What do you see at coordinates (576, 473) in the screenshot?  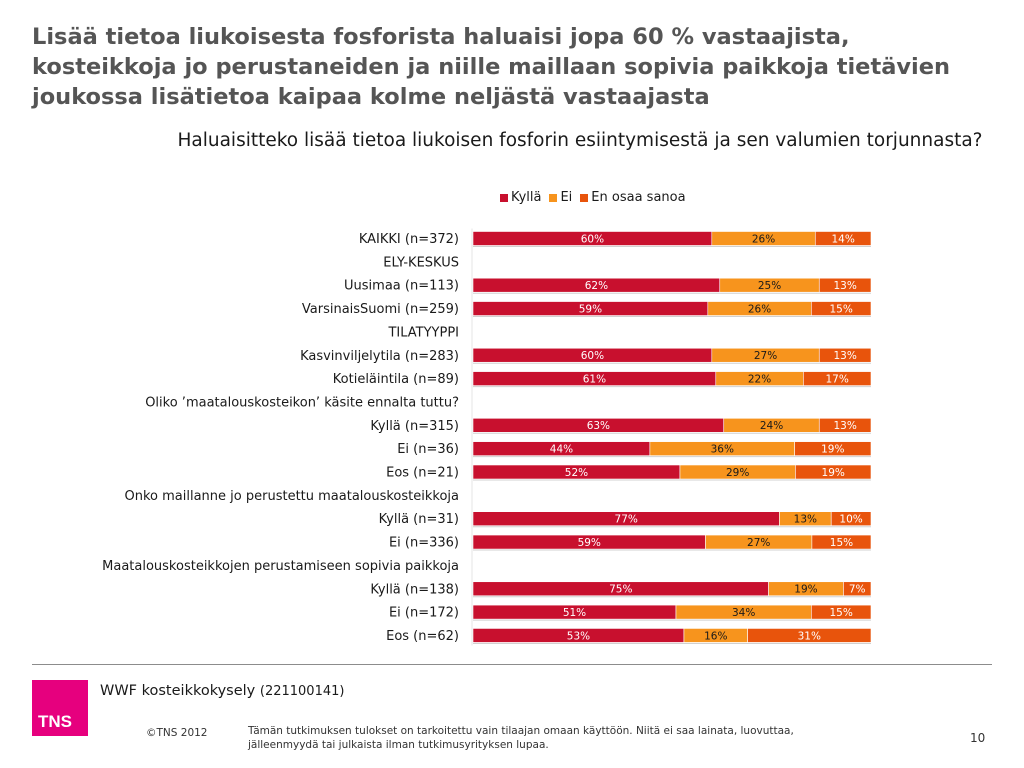 I see `bar-data-label-kylla: 52%` at bounding box center [576, 473].